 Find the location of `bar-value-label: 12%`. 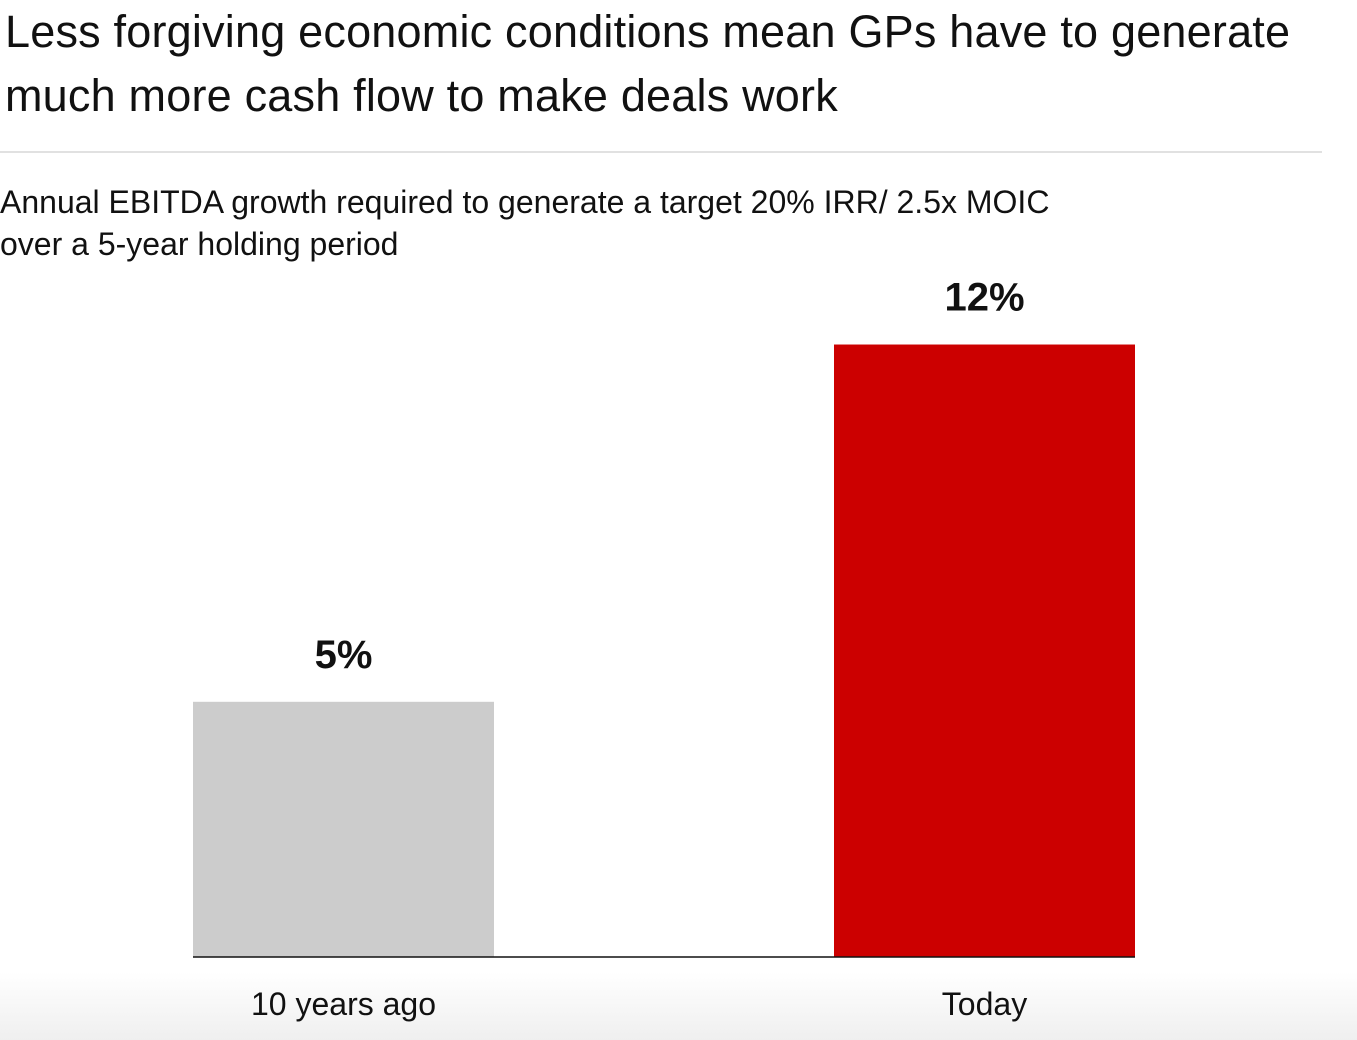

bar-value-label: 12% is located at coordinates (984, 298).